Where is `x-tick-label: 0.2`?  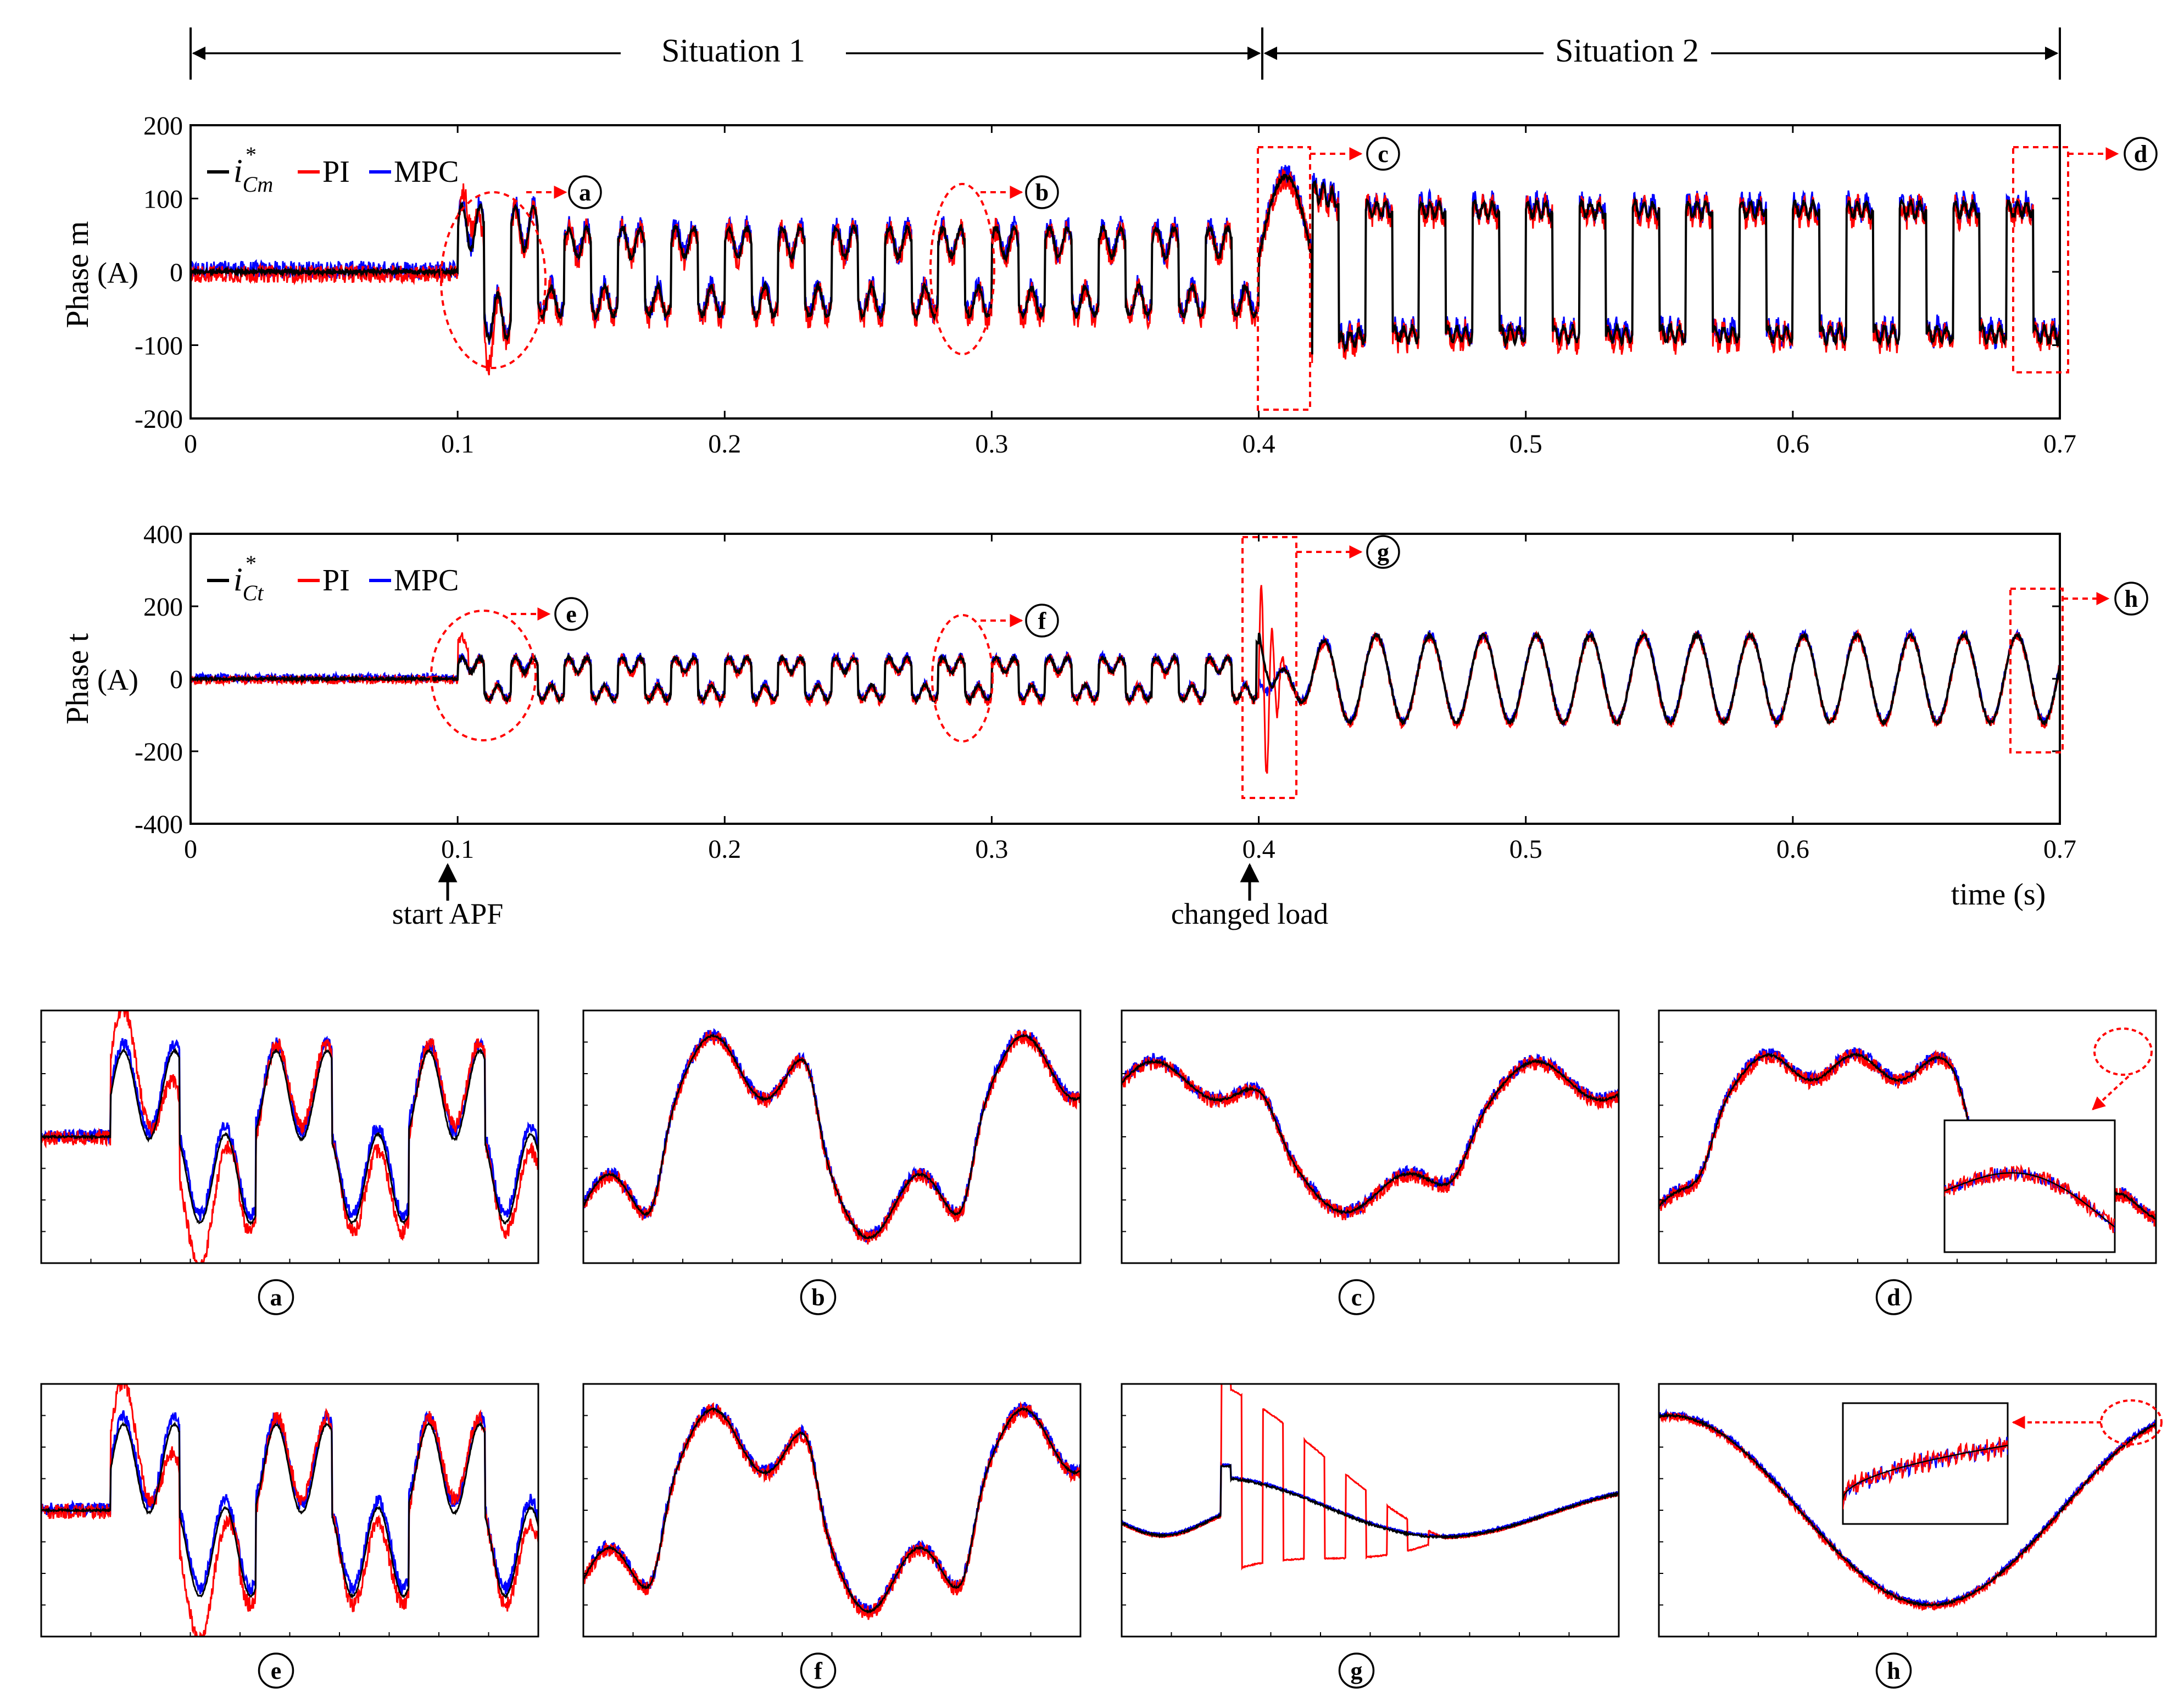
x-tick-label: 0.2 is located at coordinates (724, 444).